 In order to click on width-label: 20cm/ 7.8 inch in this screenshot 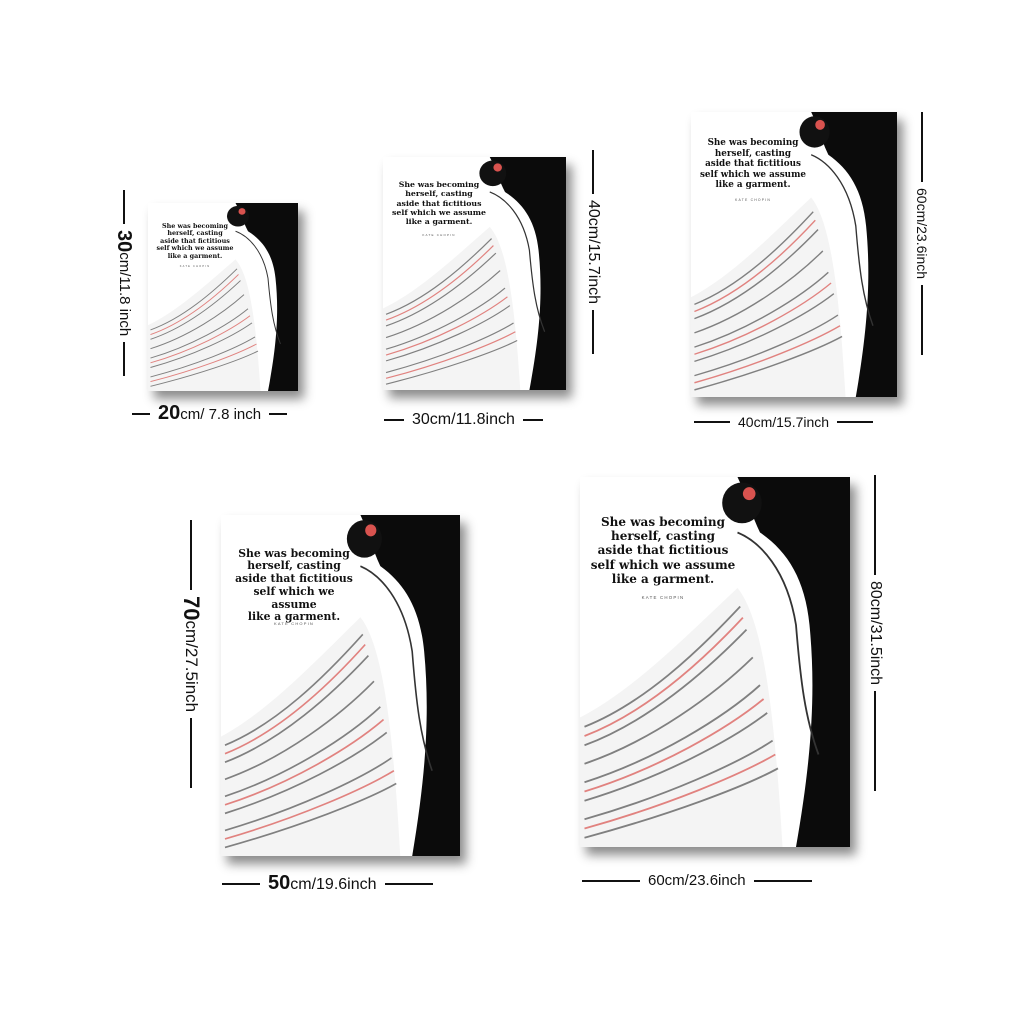, I will do `click(210, 413)`.